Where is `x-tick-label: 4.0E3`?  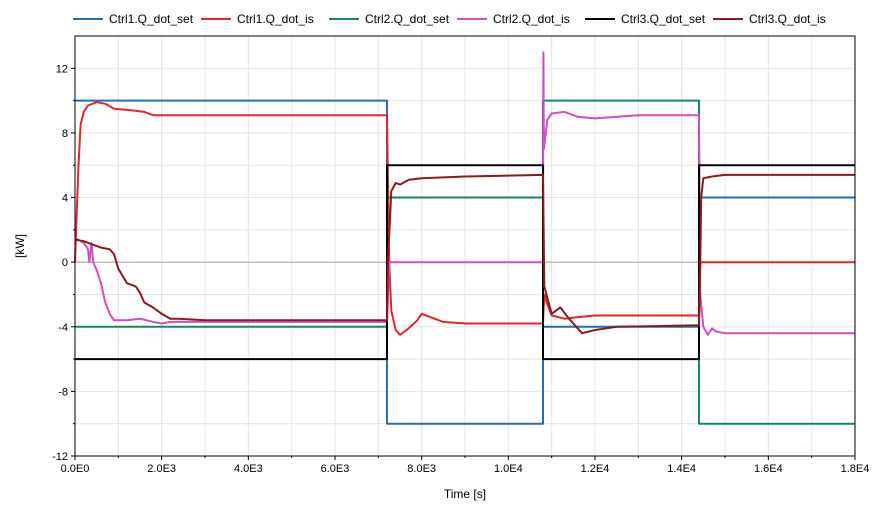 x-tick-label: 4.0E3 is located at coordinates (248, 469).